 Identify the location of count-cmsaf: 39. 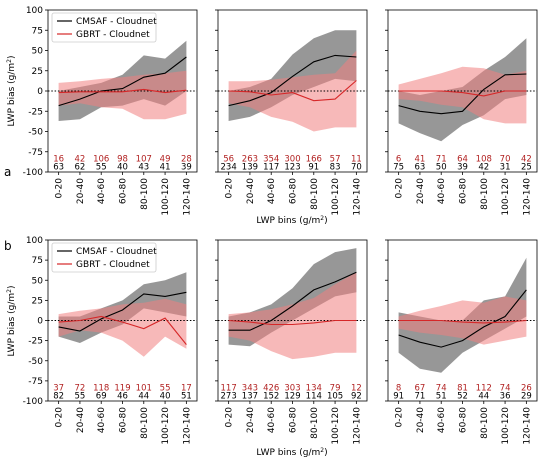
(186, 168).